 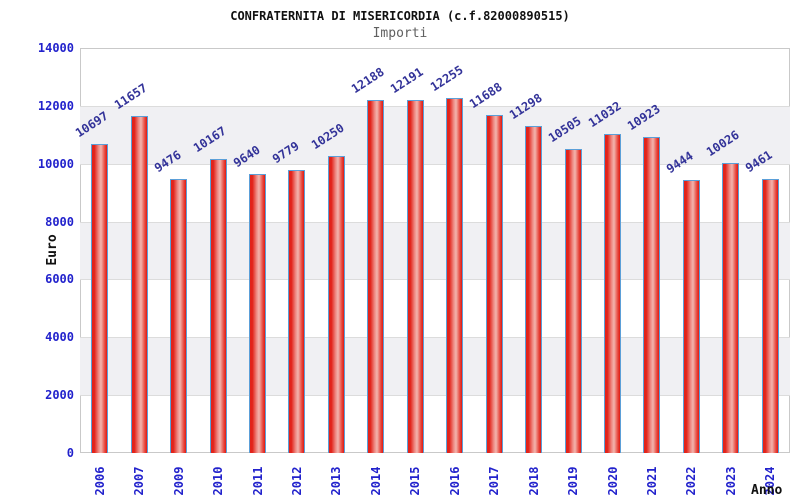 What do you see at coordinates (59, 221) in the screenshot?
I see `y-tick-label: 8000` at bounding box center [59, 221].